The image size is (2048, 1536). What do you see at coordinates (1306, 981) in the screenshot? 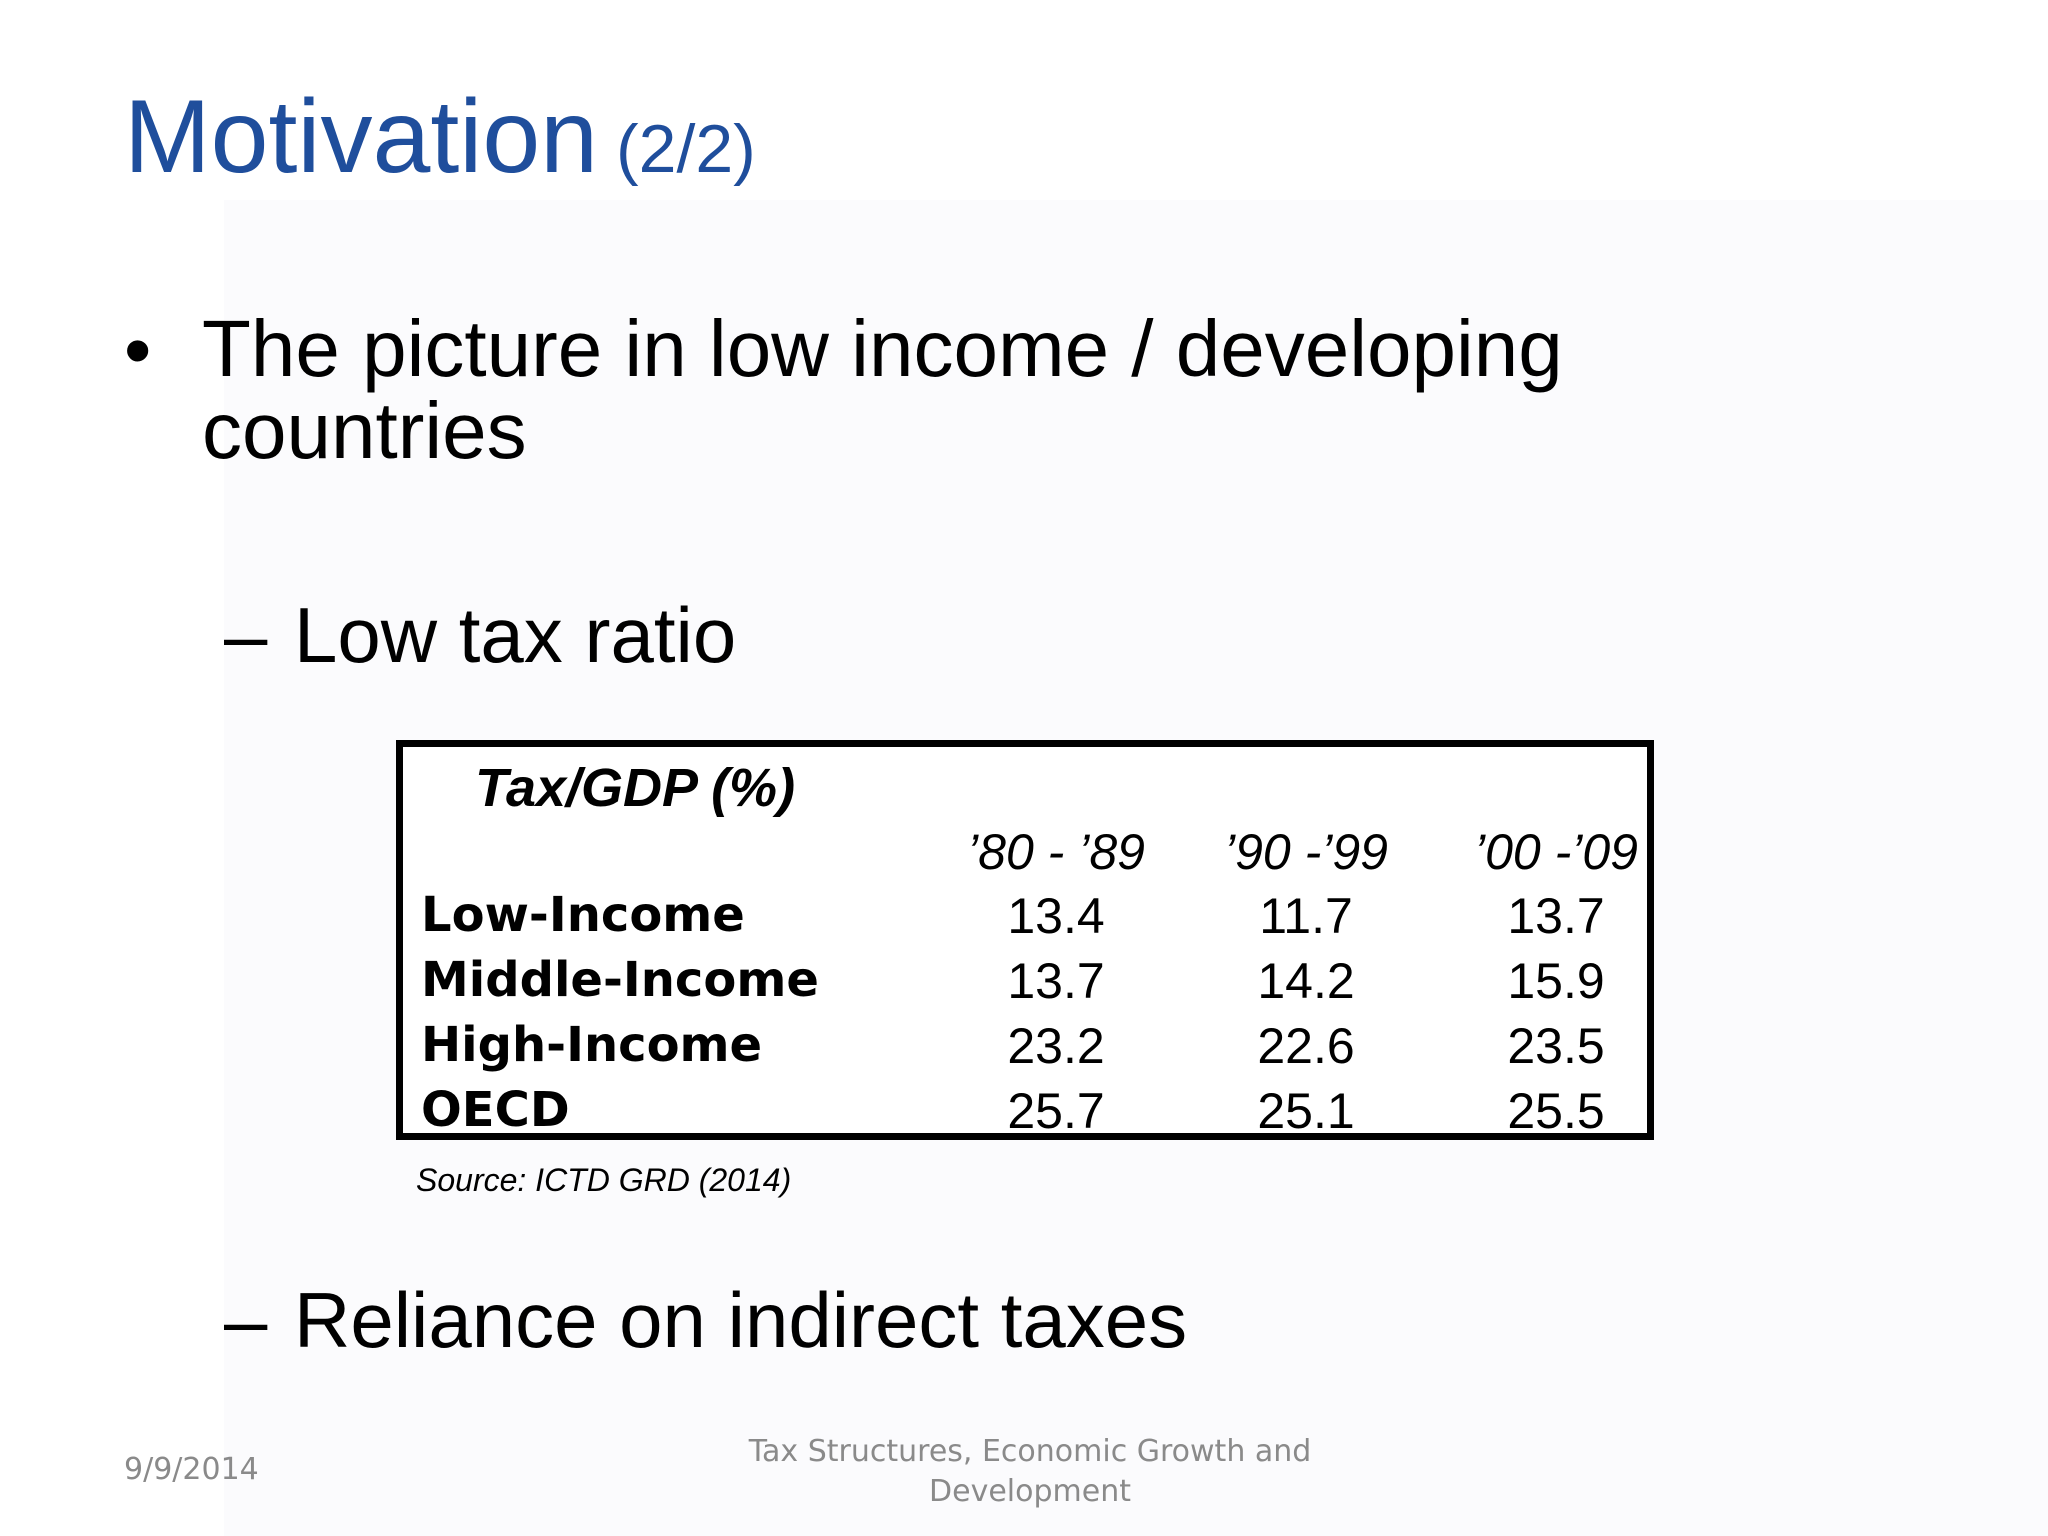
I see `table-cell: 14.2` at bounding box center [1306, 981].